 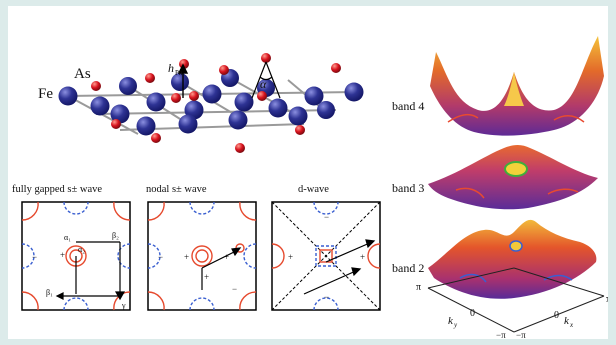 I want to click on momentum-axes, so click(x=516, y=300).